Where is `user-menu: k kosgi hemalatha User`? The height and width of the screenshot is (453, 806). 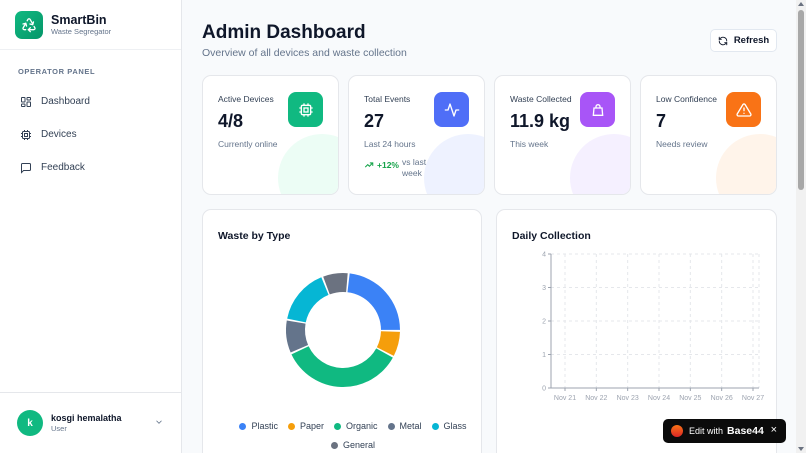
user-menu: k kosgi hemalatha User is located at coordinates (91, 422).